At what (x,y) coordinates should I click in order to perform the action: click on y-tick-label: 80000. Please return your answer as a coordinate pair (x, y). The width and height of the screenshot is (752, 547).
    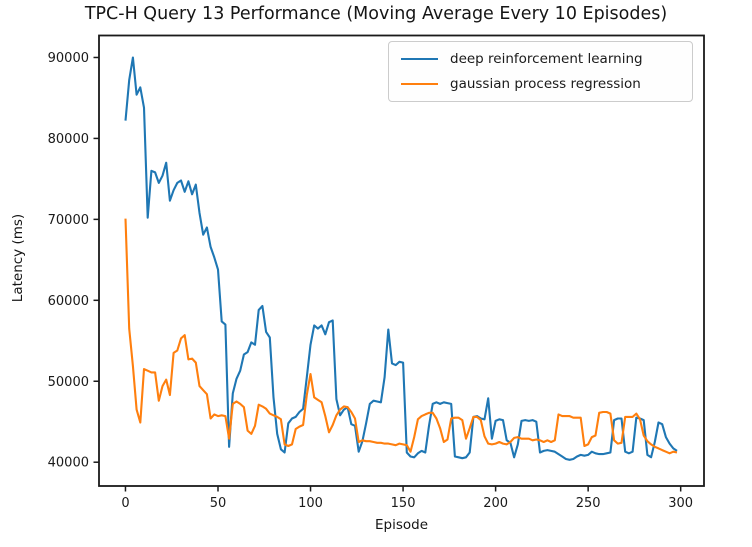
    Looking at the image, I should click on (68, 139).